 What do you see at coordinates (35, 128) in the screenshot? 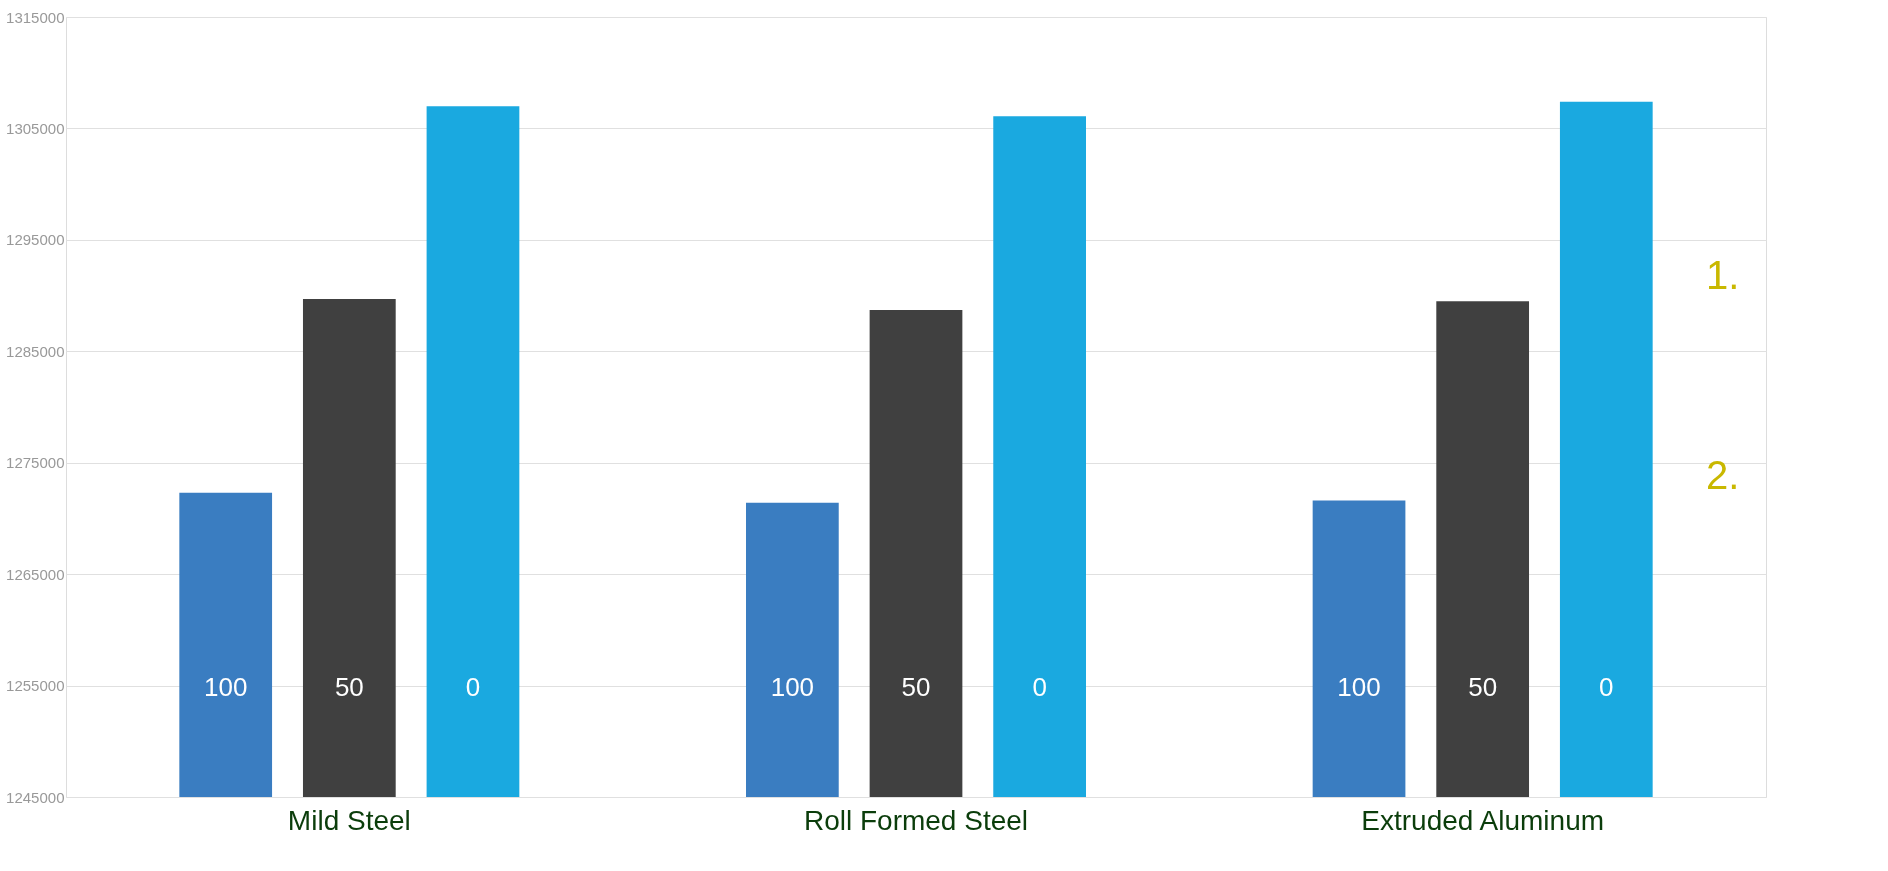
I see `y-tick-label: 1305000` at bounding box center [35, 128].